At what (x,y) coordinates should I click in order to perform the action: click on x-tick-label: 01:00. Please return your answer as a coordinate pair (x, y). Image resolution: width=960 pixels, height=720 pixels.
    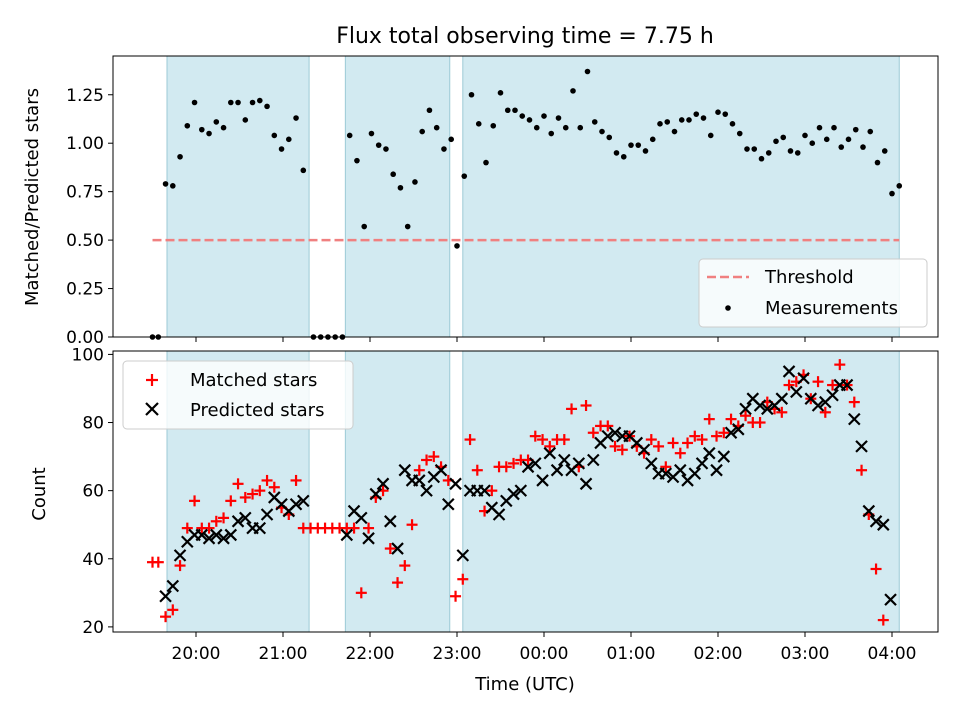
    Looking at the image, I should click on (631, 654).